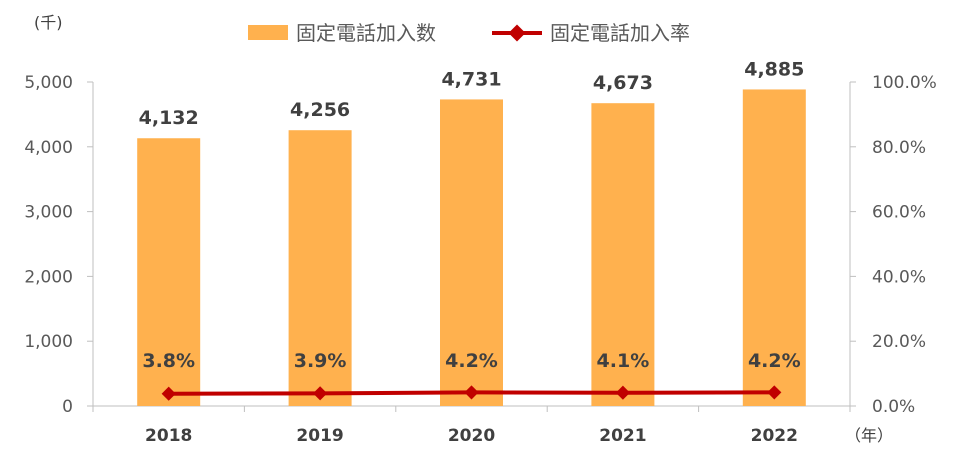 Image resolution: width=963 pixels, height=465 pixels. What do you see at coordinates (774, 69) in the screenshot?
I see `bar-value-label: 4,885` at bounding box center [774, 69].